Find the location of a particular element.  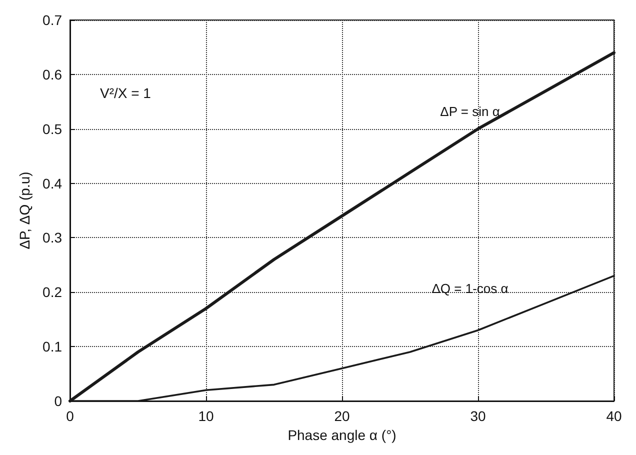

series-label: ΔP = sin α is located at coordinates (470, 111).